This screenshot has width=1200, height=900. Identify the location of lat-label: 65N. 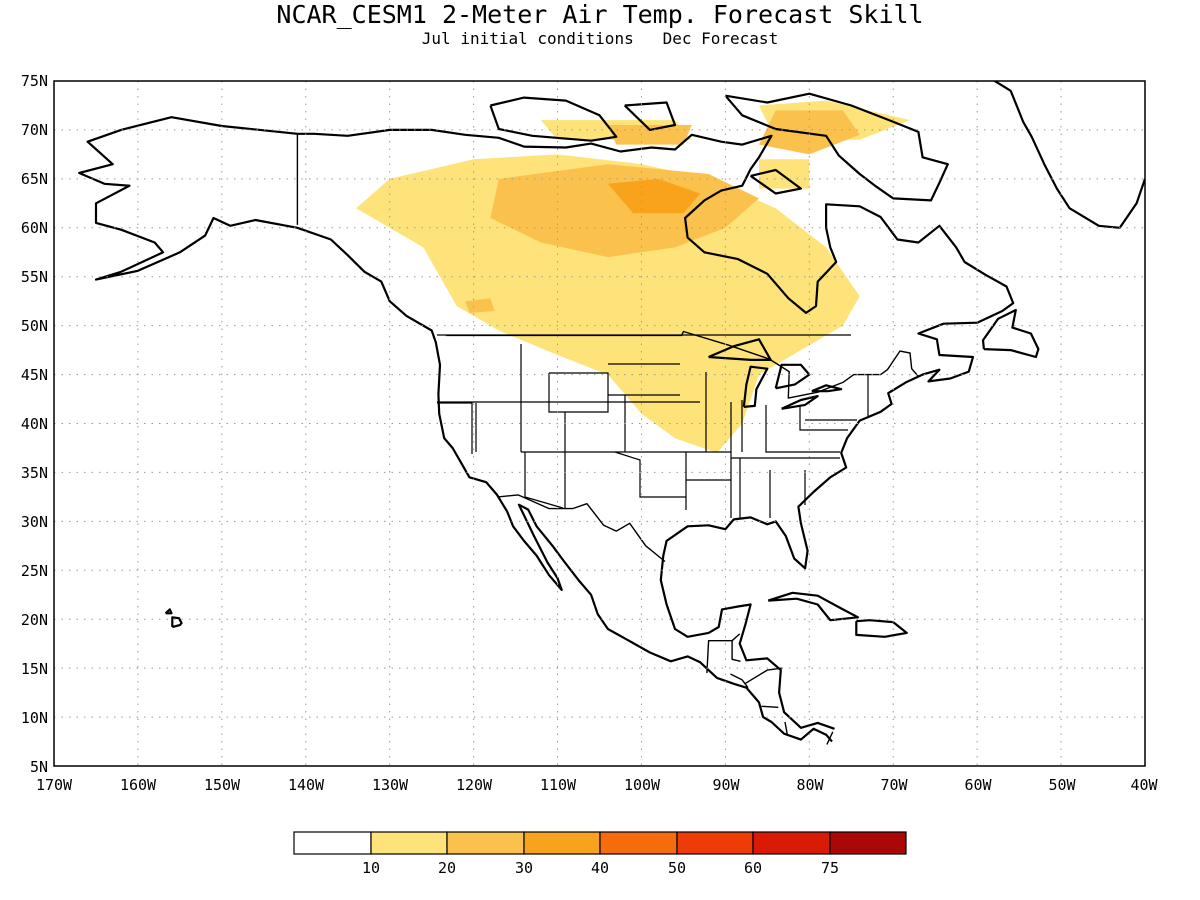
(34, 179).